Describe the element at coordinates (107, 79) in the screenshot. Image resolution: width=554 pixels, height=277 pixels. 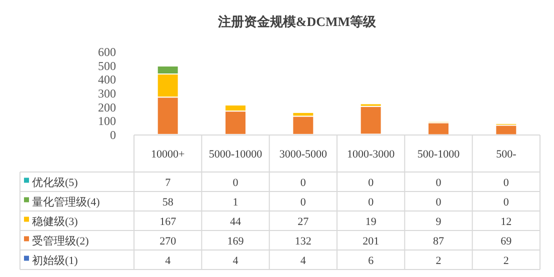
I see `y-tick-label: 400` at that location.